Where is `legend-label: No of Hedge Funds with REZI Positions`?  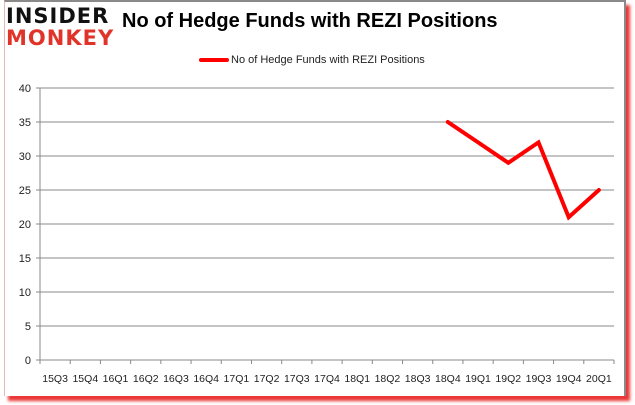 legend-label: No of Hedge Funds with REZI Positions is located at coordinates (328, 60).